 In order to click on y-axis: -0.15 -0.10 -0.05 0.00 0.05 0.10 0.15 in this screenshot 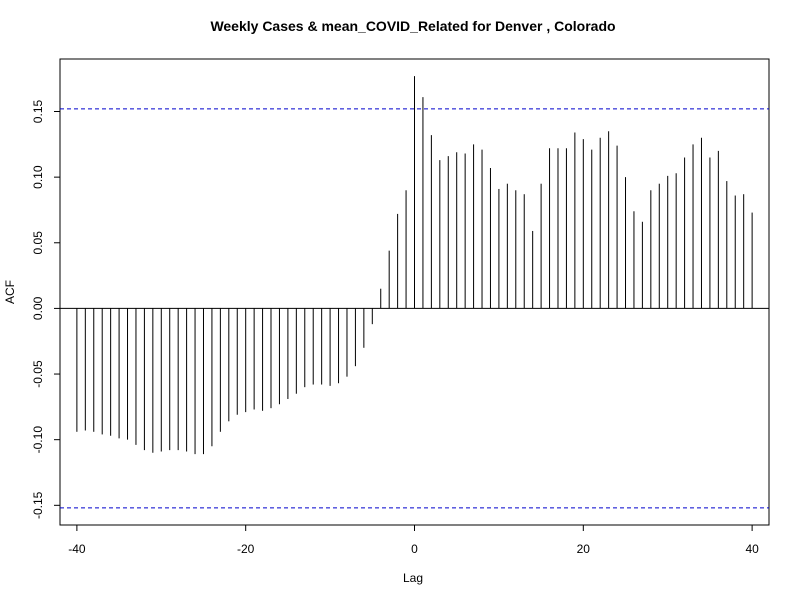, I will do `click(46, 309)`.